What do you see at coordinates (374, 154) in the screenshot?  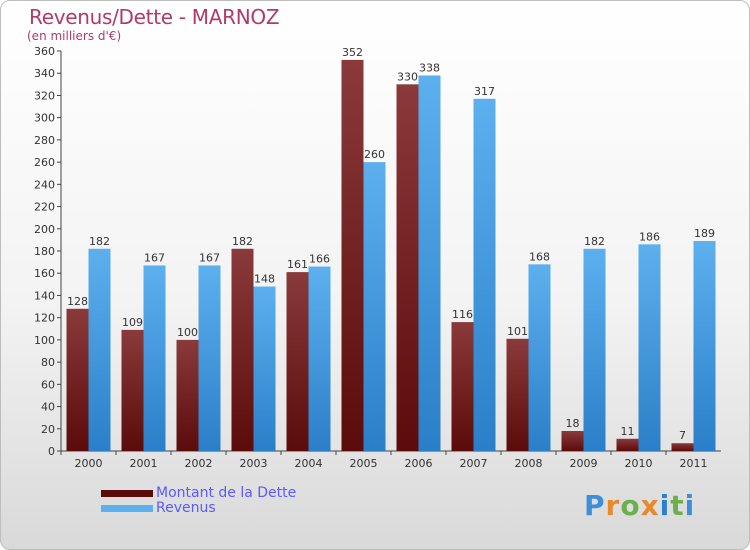 I see `data-label-revenue: 260` at bounding box center [374, 154].